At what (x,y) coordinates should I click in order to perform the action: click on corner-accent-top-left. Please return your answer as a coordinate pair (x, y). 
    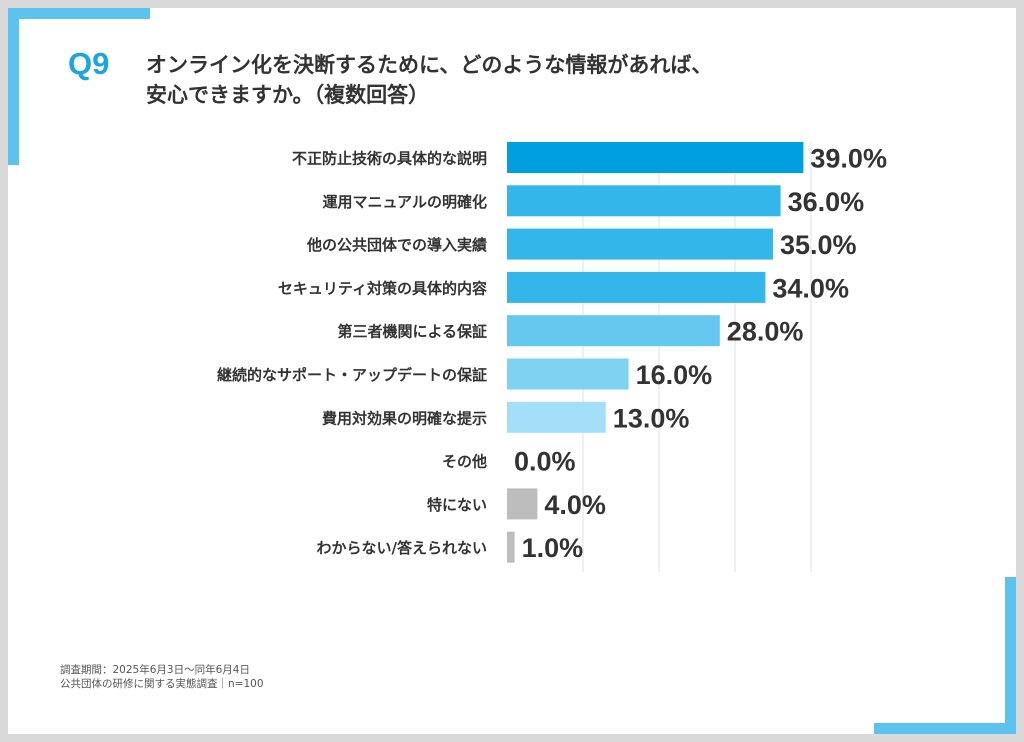
    Looking at the image, I should click on (79, 13).